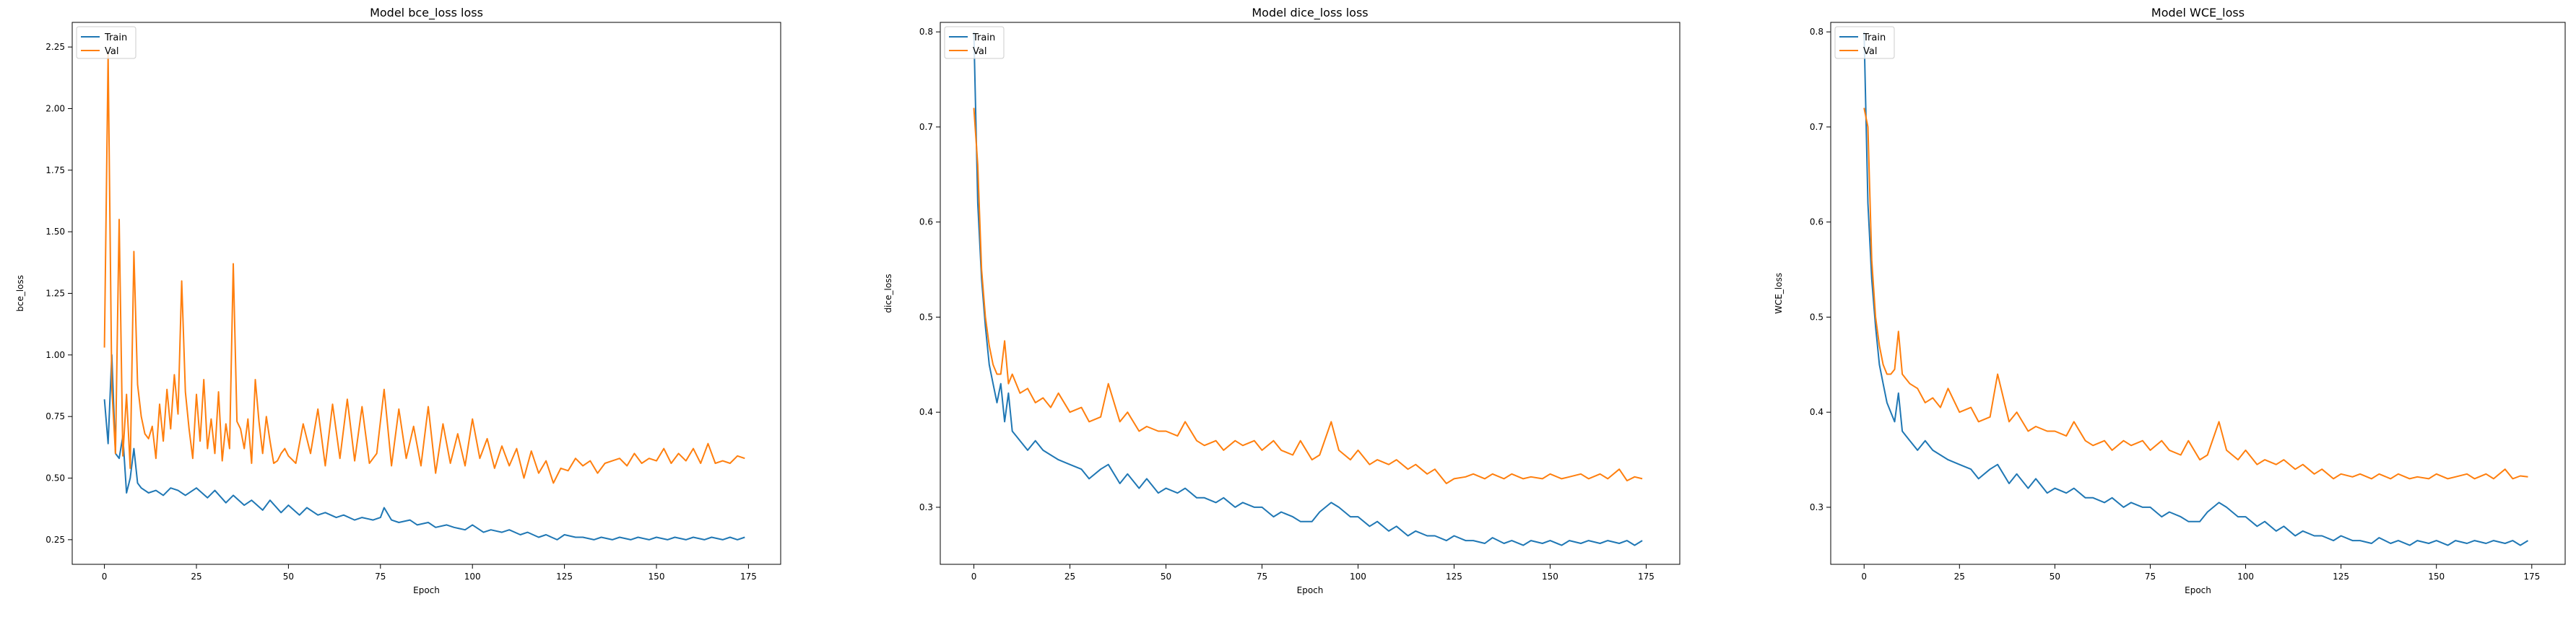 This screenshot has width=2576, height=617. Describe the element at coordinates (20, 293) in the screenshot. I see `y-axis-label: bce_loss` at that location.